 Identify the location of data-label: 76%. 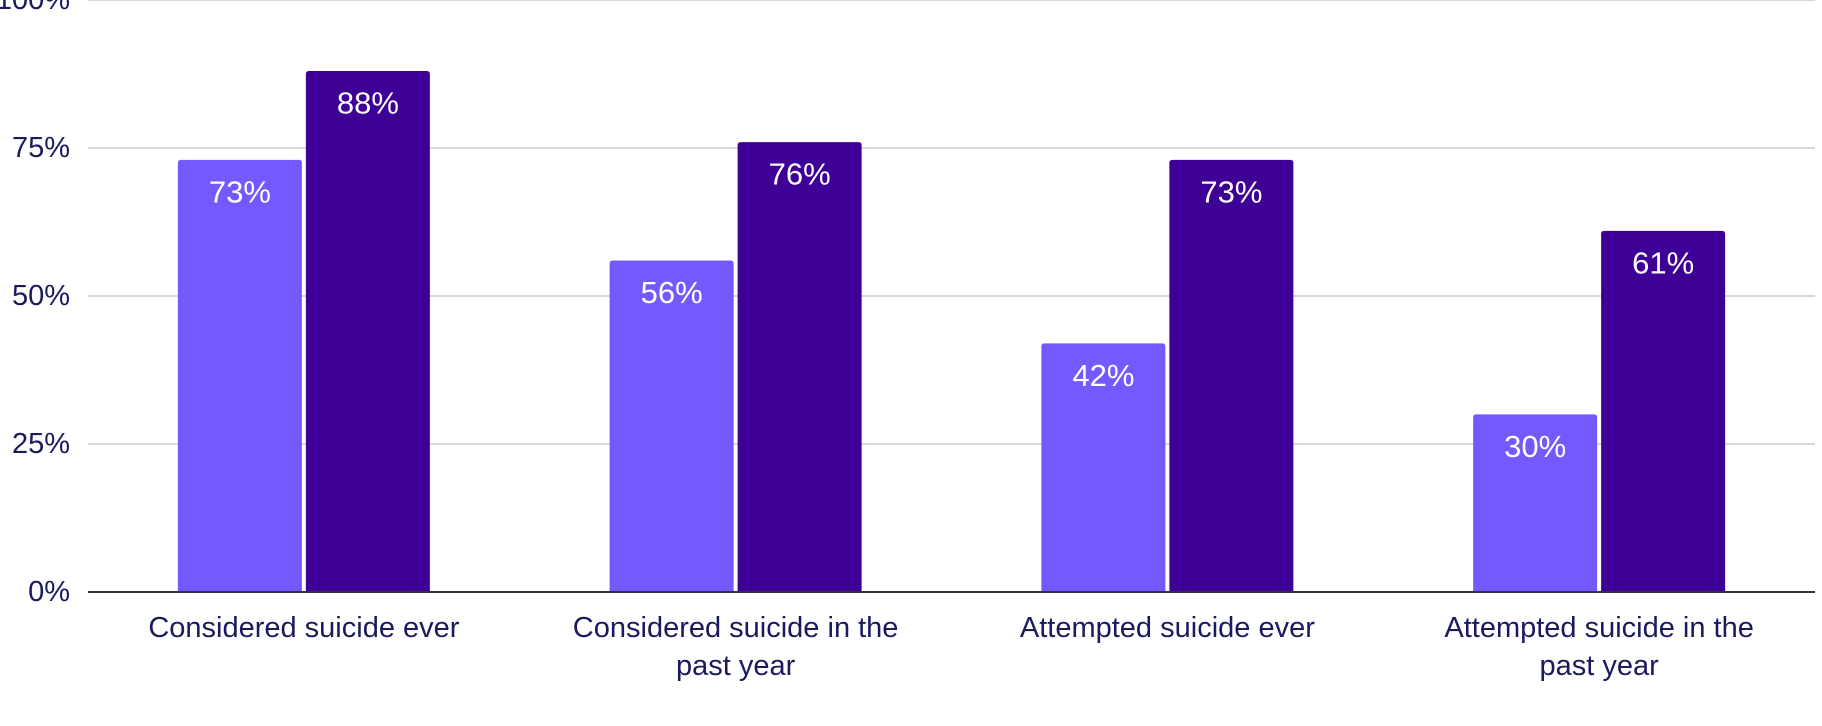
(800, 174).